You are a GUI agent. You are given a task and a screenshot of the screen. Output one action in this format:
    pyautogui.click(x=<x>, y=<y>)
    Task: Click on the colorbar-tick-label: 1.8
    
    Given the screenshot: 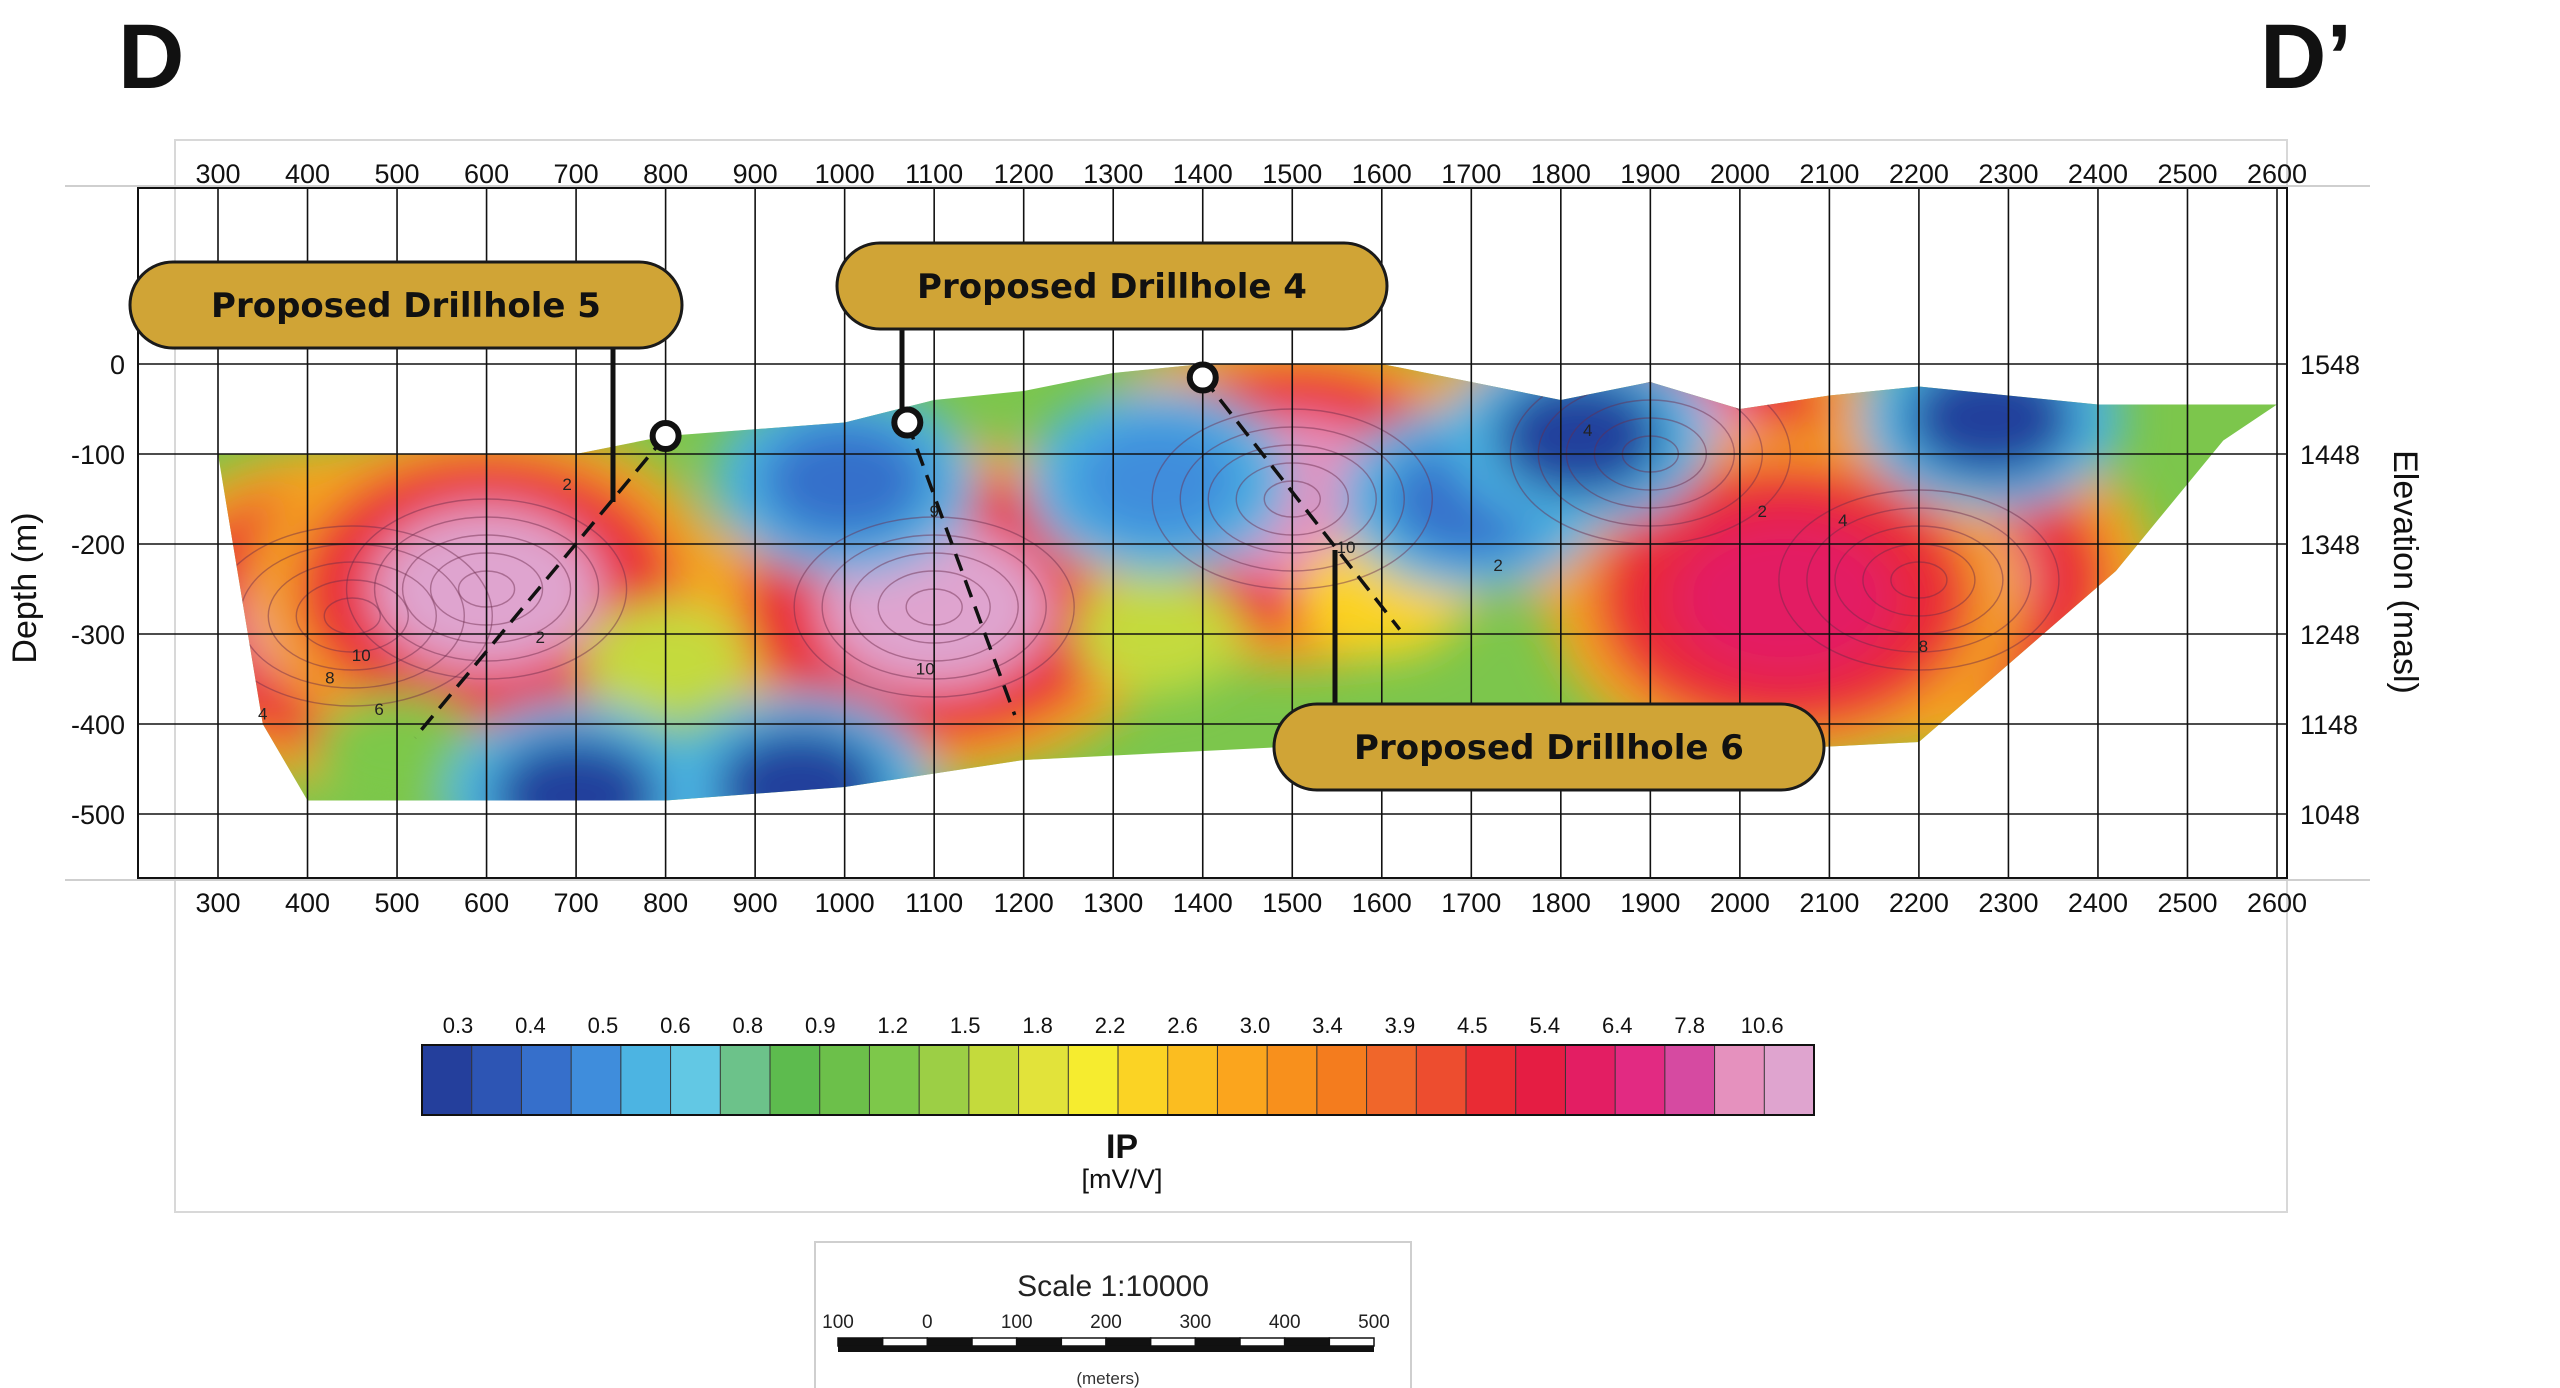 What is the action you would take?
    pyautogui.click(x=1037, y=1025)
    